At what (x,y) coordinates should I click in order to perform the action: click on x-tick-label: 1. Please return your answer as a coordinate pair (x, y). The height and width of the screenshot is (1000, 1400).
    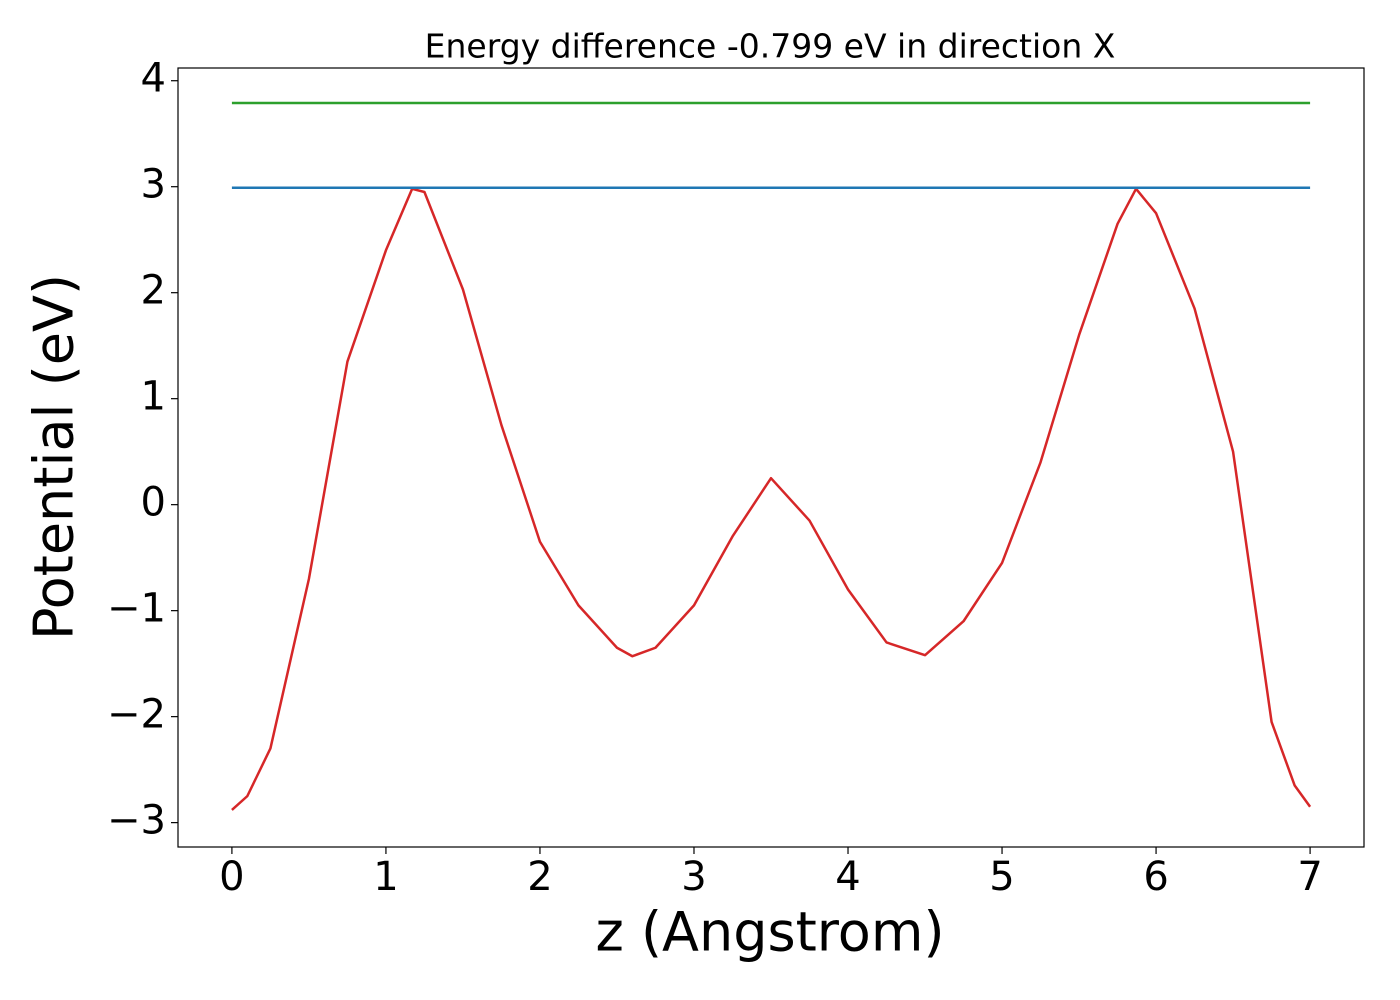
    Looking at the image, I should click on (385, 877).